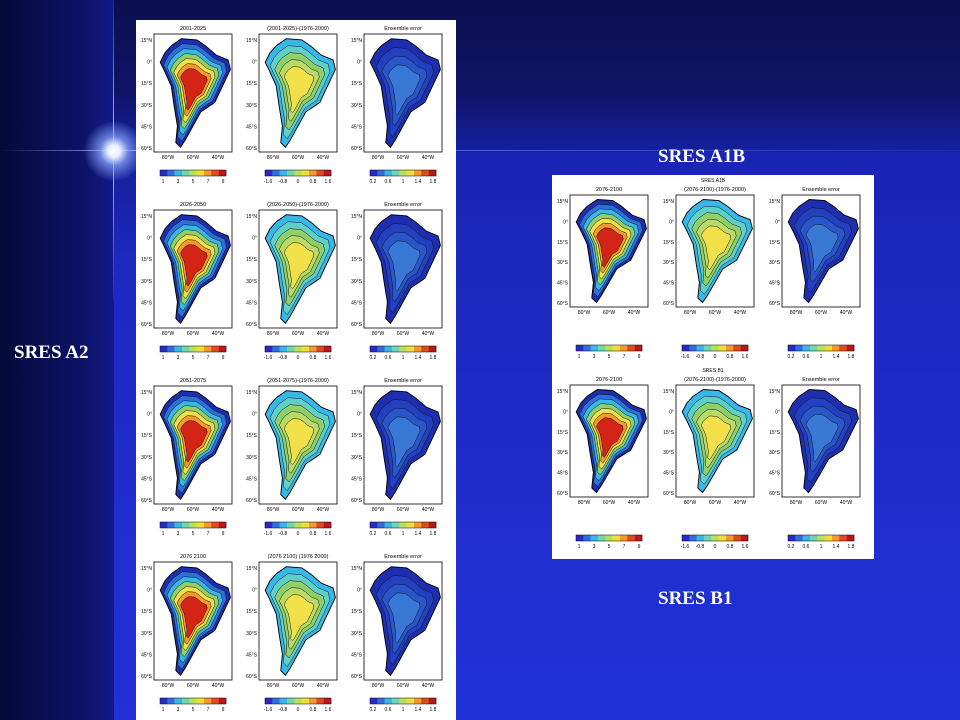  I want to click on colorbar-tick-label: 1.8, so click(433, 534).